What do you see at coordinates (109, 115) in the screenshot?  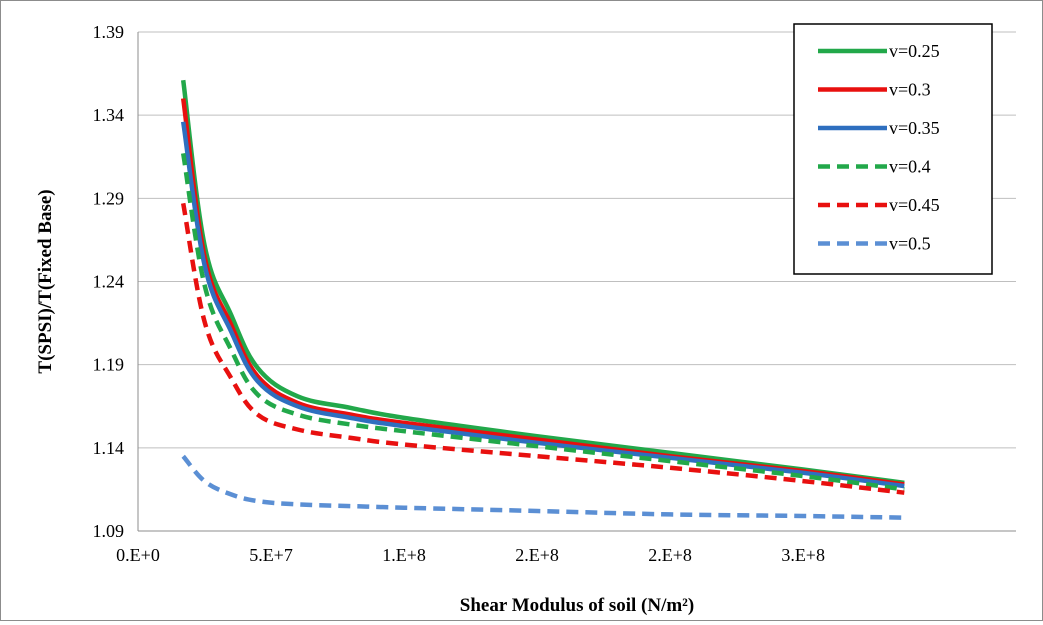 I see `y-tick-label: 1.34` at bounding box center [109, 115].